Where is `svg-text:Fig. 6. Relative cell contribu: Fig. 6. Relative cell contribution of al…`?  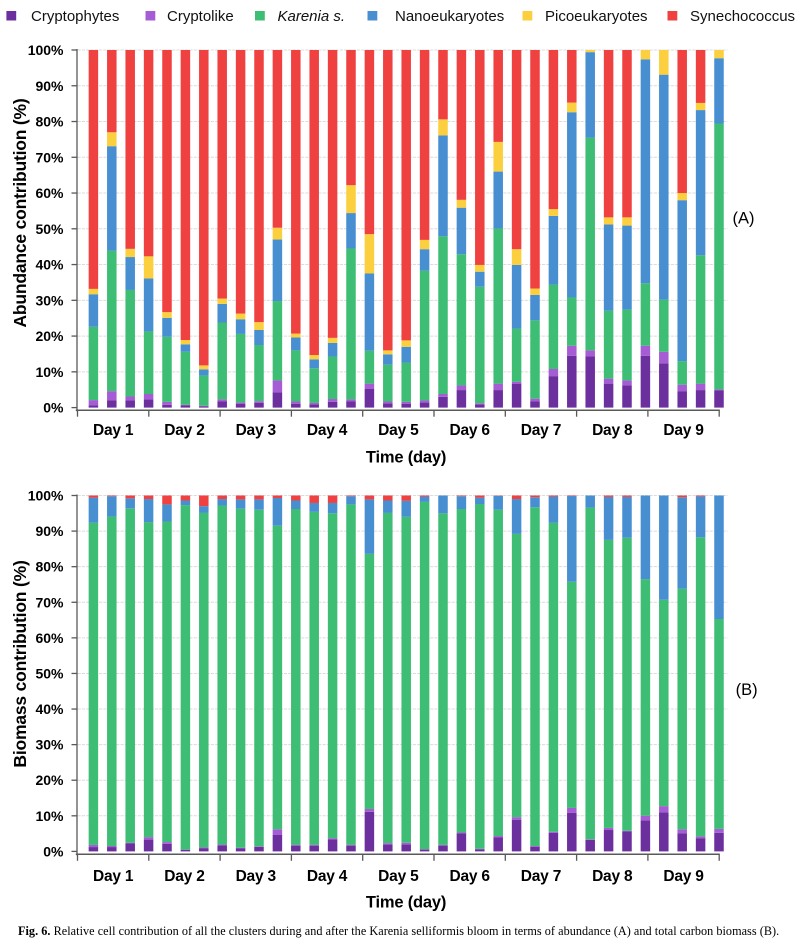
svg-text:Fig. 6. Relative cell contribu: Fig. 6. Relative cell contribution of al… is located at coordinates (398, 931).